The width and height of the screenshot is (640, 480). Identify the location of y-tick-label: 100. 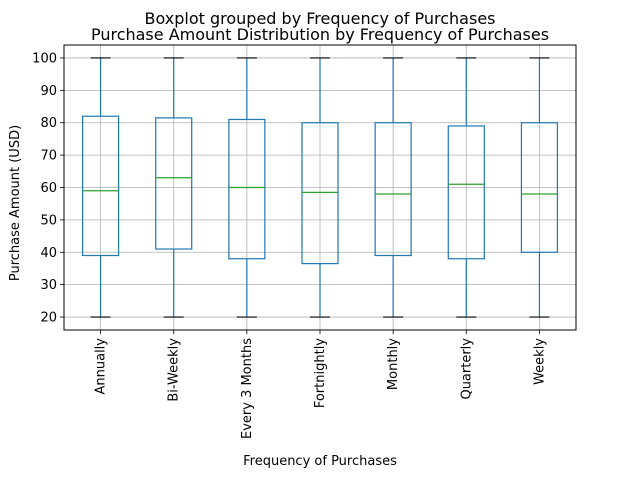
(44, 58).